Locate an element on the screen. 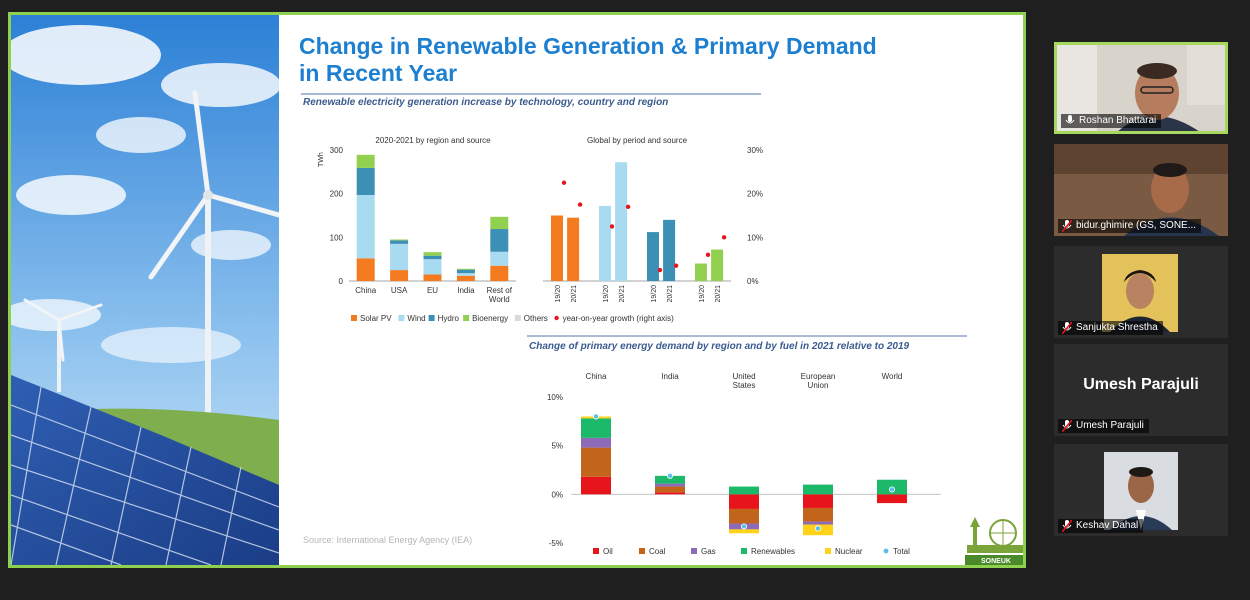 This screenshot has height=600, width=1250. region-label: States is located at coordinates (744, 385).